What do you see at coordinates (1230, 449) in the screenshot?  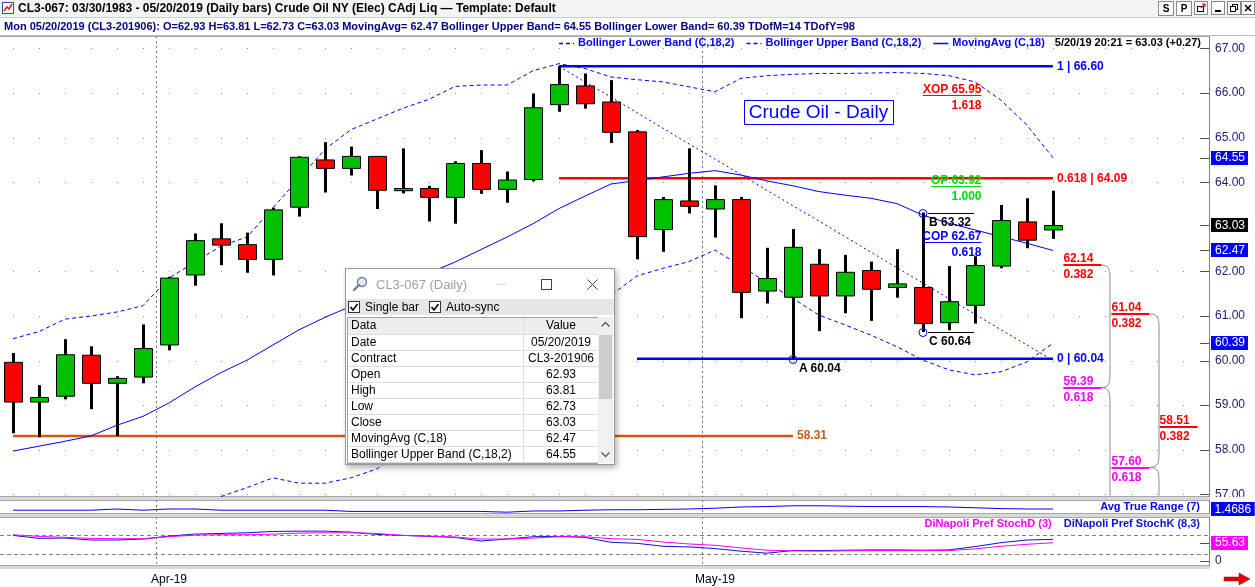 I see `y-tick-label: 58.00` at bounding box center [1230, 449].